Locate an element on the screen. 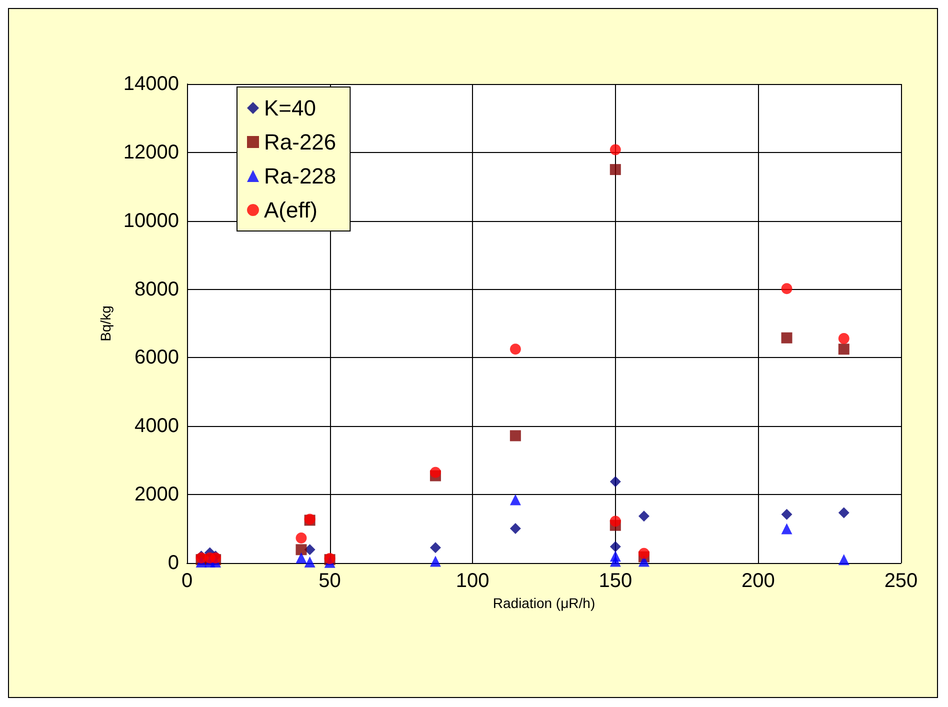 The height and width of the screenshot is (707, 948). x-tick-label: 100 is located at coordinates (473, 581).